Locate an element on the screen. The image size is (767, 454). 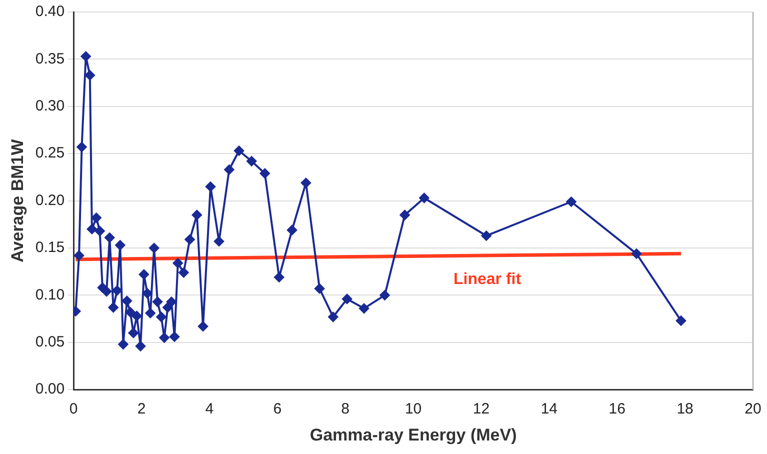
x-tick-label: 10 is located at coordinates (413, 409).